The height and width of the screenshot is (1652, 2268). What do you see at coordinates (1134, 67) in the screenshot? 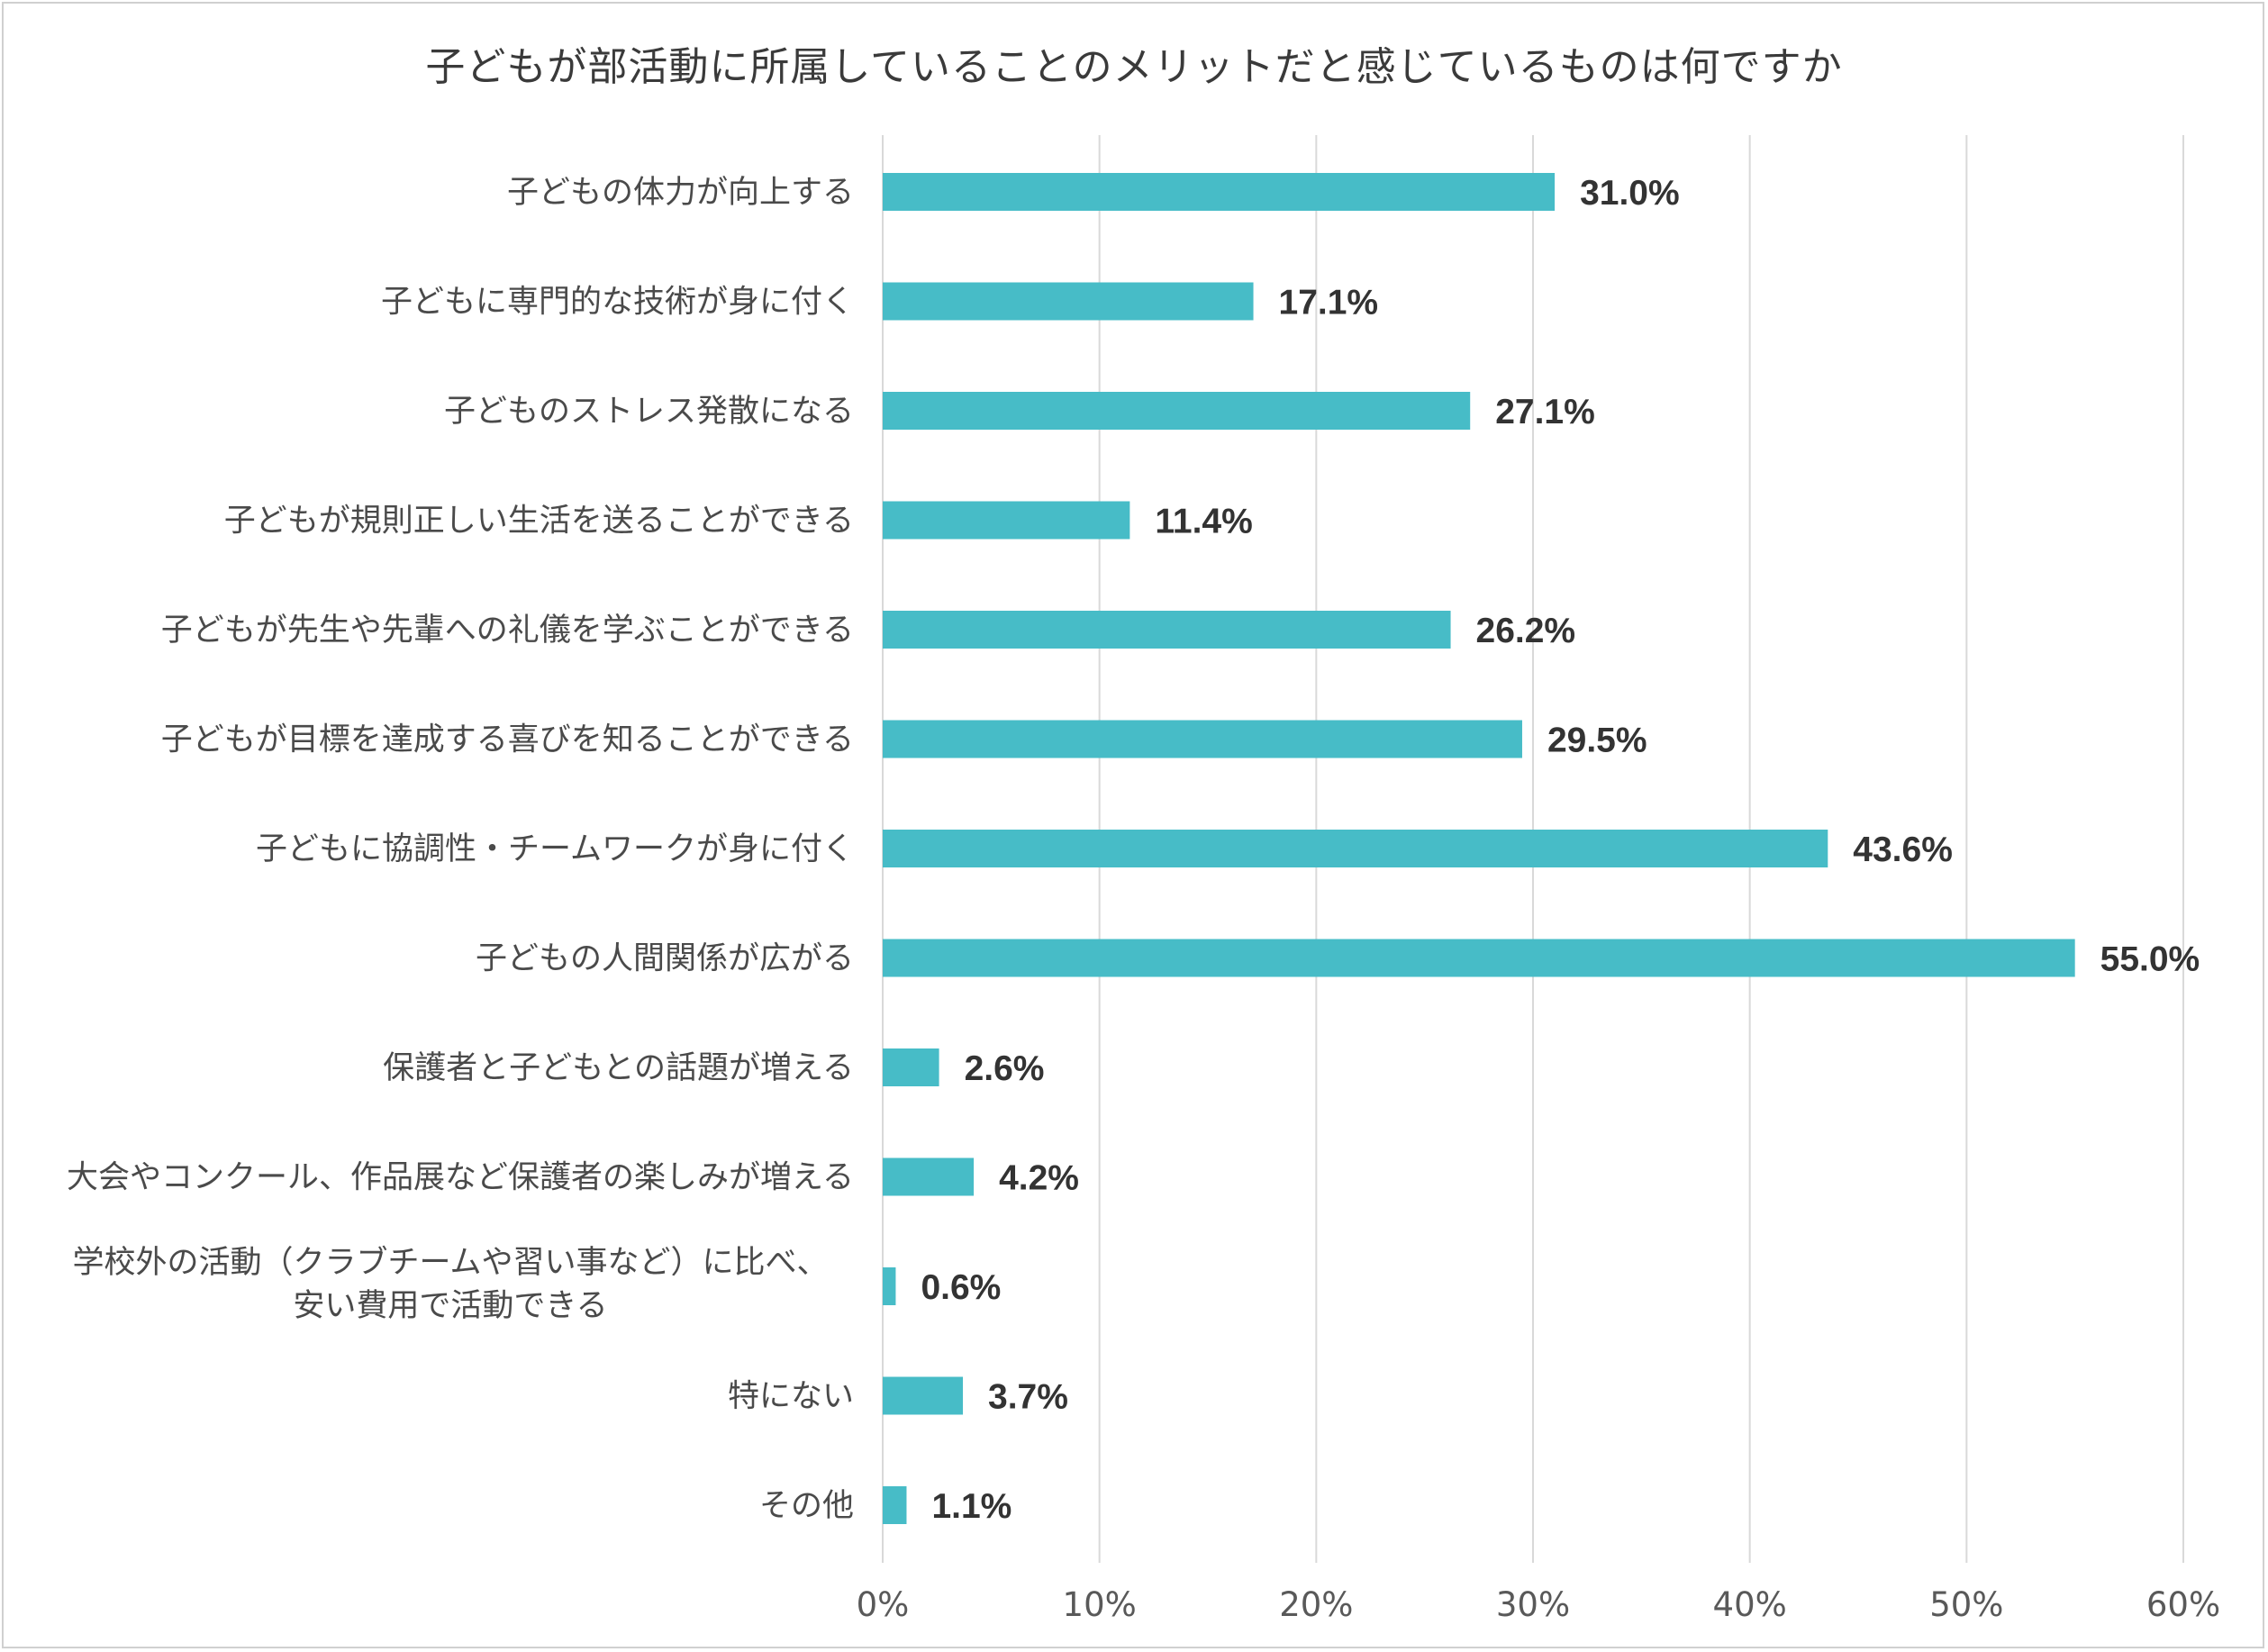
I see `chart-title: 子どもが部活動に所属していることのメリットだと感じているものは何ですか` at bounding box center [1134, 67].